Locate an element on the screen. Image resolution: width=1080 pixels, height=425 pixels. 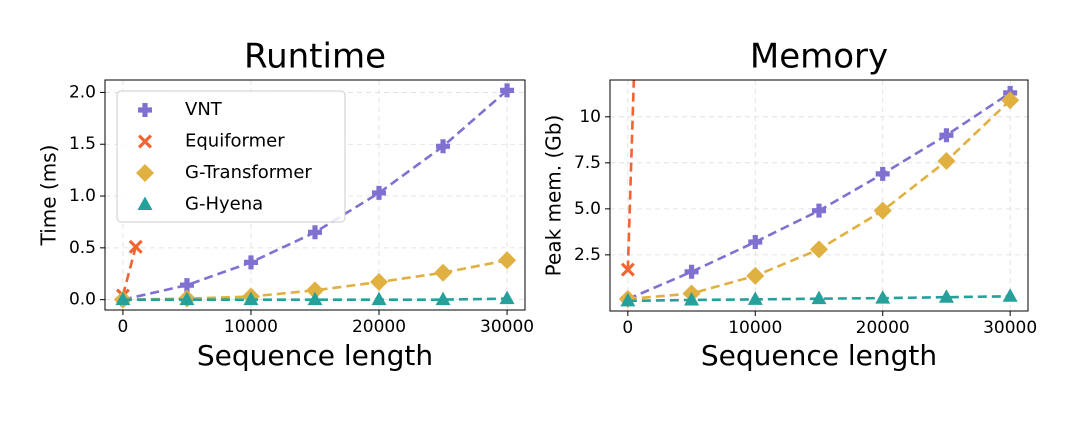
y-tick-label: 10 is located at coordinates (590, 117).